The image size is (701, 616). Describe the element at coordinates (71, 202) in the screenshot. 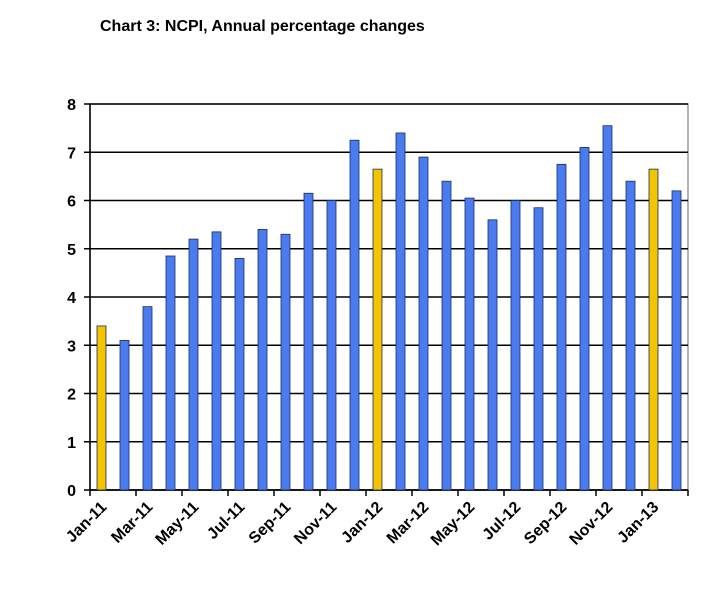

I see `y-tick-label: 6` at that location.